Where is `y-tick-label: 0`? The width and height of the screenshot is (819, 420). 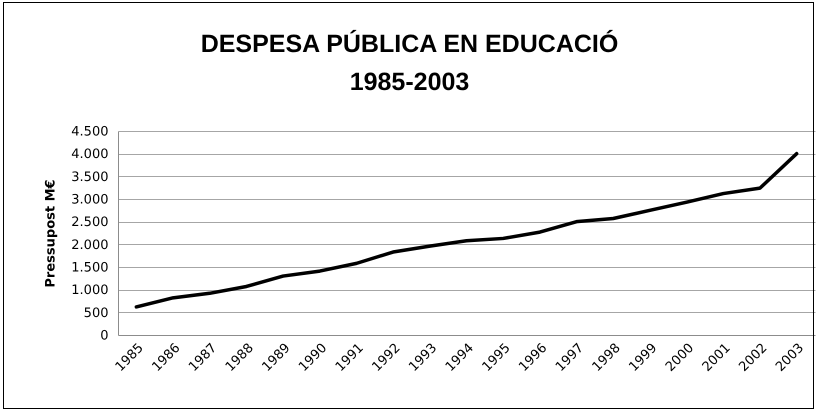 y-tick-label: 0 is located at coordinates (104, 336).